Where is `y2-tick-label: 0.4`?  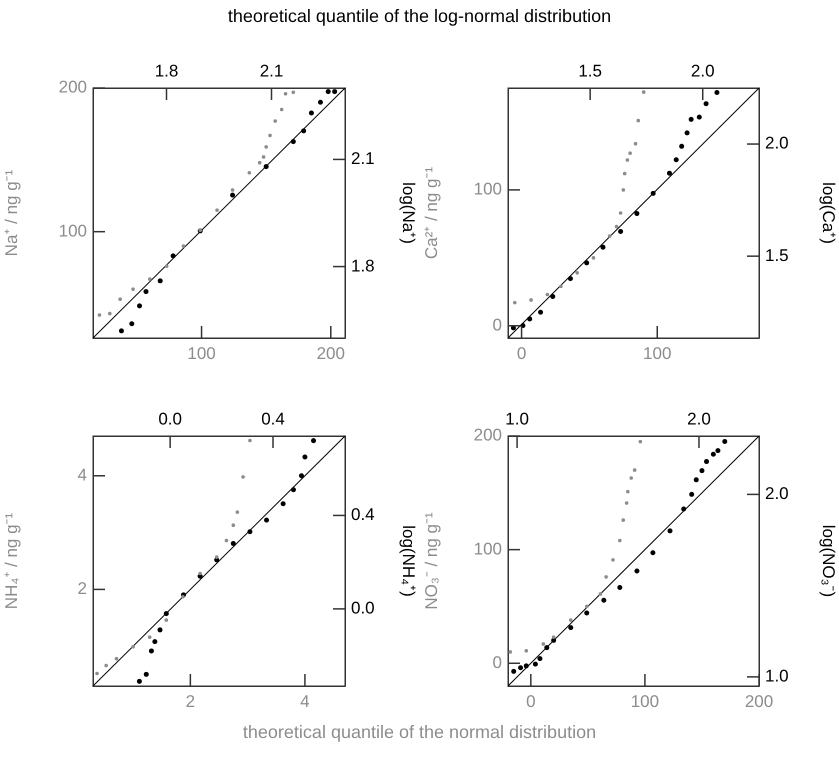
y2-tick-label: 0.4 is located at coordinates (363, 514).